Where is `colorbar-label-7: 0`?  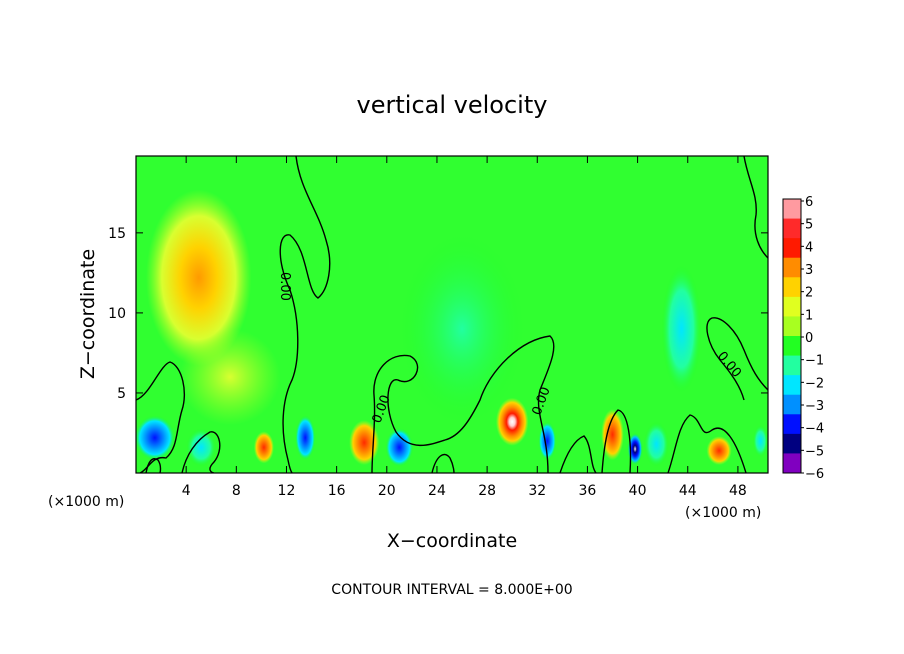 colorbar-label-7: 0 is located at coordinates (809, 338).